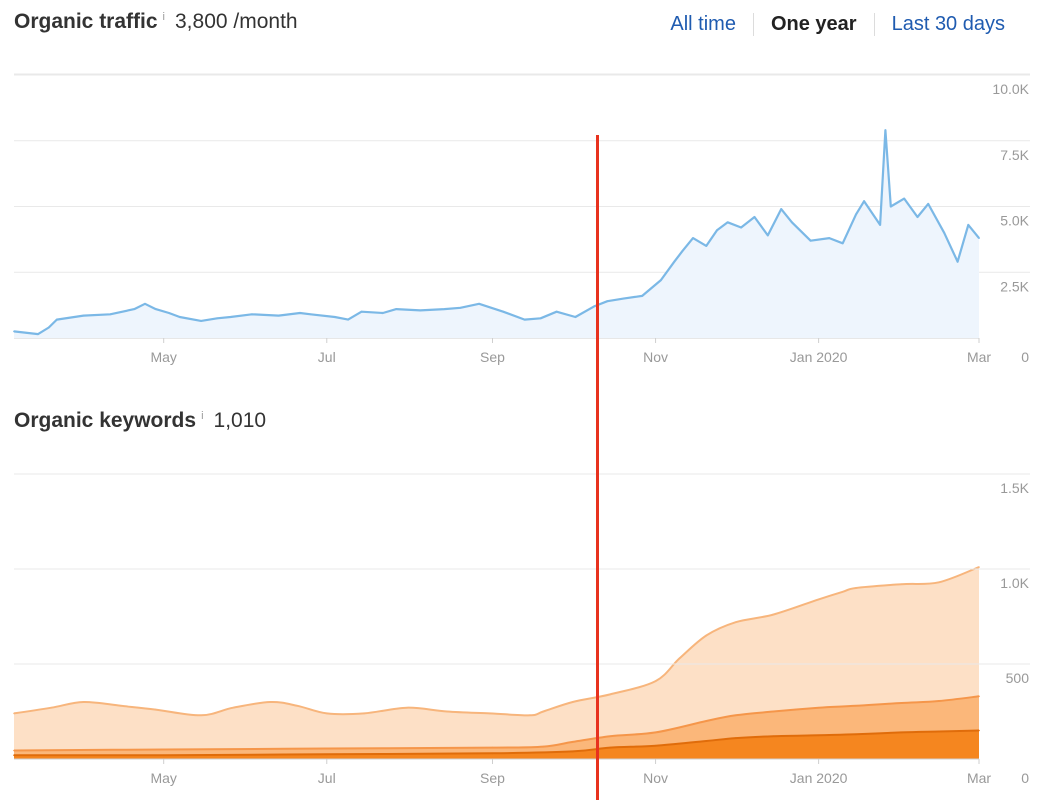 The image size is (1043, 800). Describe the element at coordinates (1018, 678) in the screenshot. I see `keywords-y-tick-label: 500` at that location.